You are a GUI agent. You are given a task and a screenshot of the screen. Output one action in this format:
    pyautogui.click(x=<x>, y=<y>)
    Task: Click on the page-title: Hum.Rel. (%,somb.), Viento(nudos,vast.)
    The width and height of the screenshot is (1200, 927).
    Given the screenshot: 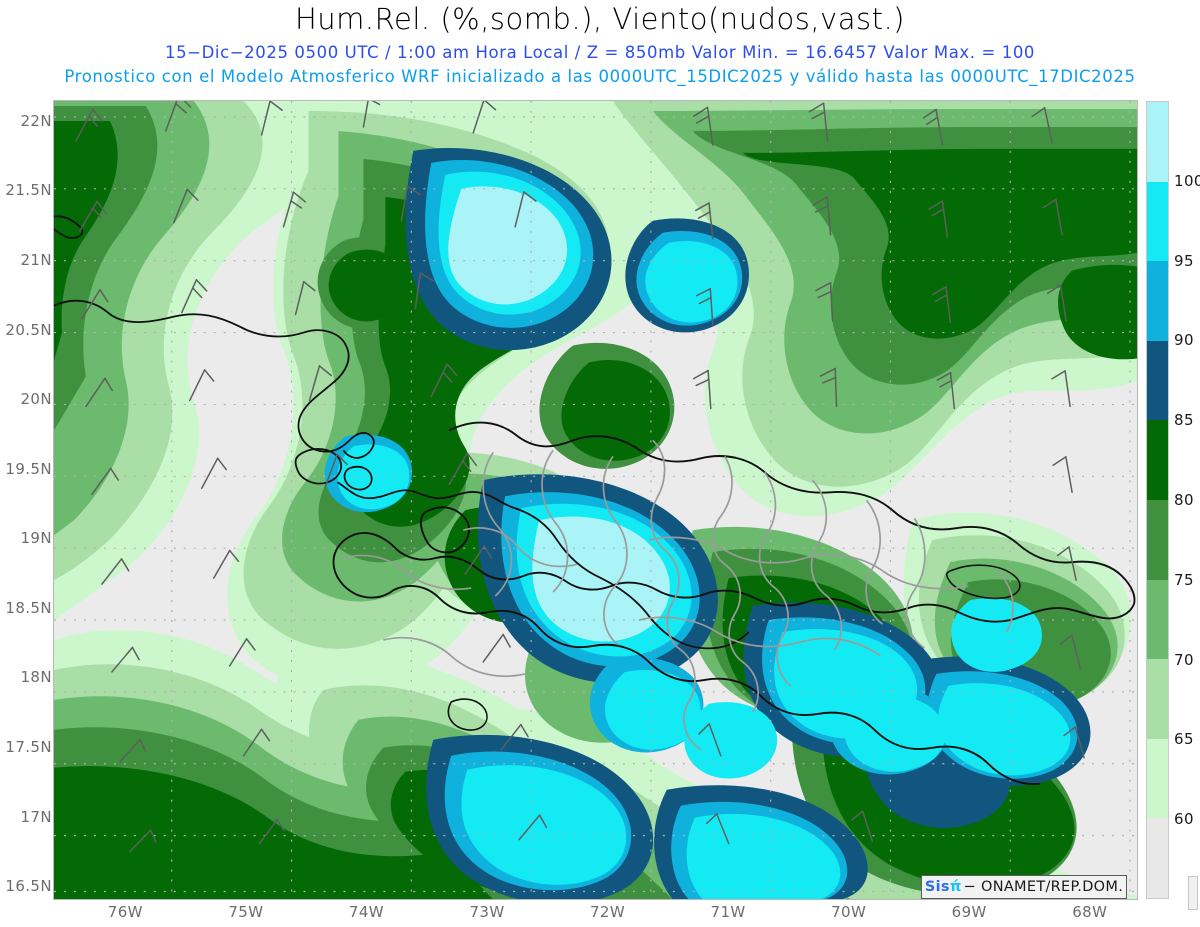 What is the action you would take?
    pyautogui.click(x=600, y=19)
    